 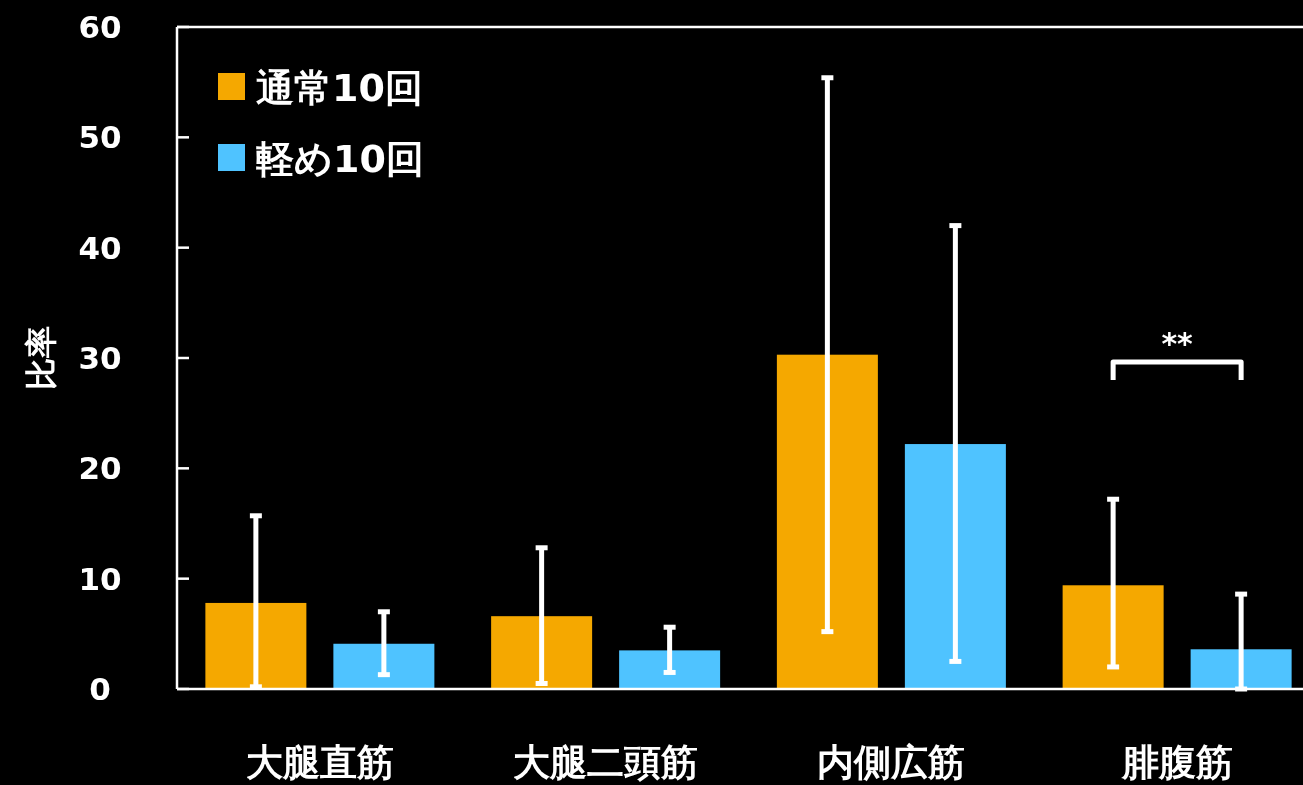 I want to click on y-tick-label: 10, so click(x=100, y=578).